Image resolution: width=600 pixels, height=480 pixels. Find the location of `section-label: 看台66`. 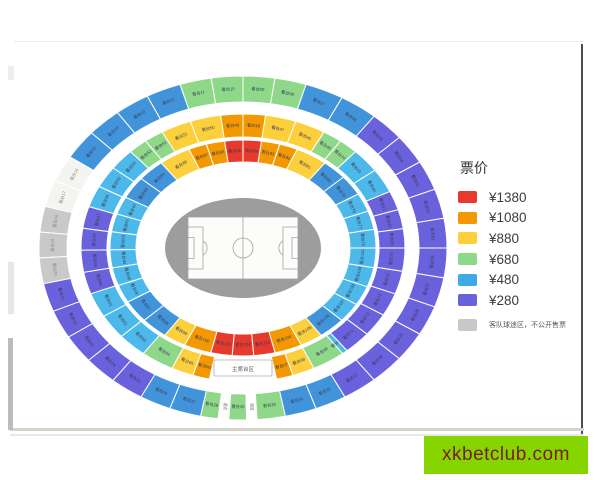

section-label: 看台66 is located at coordinates (204, 366).